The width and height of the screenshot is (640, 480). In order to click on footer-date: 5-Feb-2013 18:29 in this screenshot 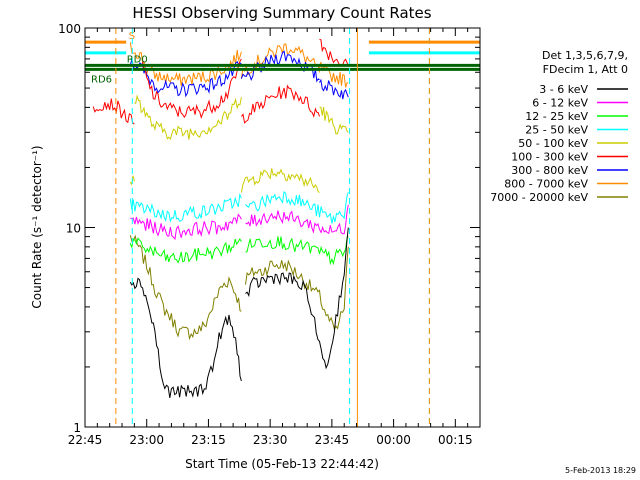, I will do `click(600, 470)`.